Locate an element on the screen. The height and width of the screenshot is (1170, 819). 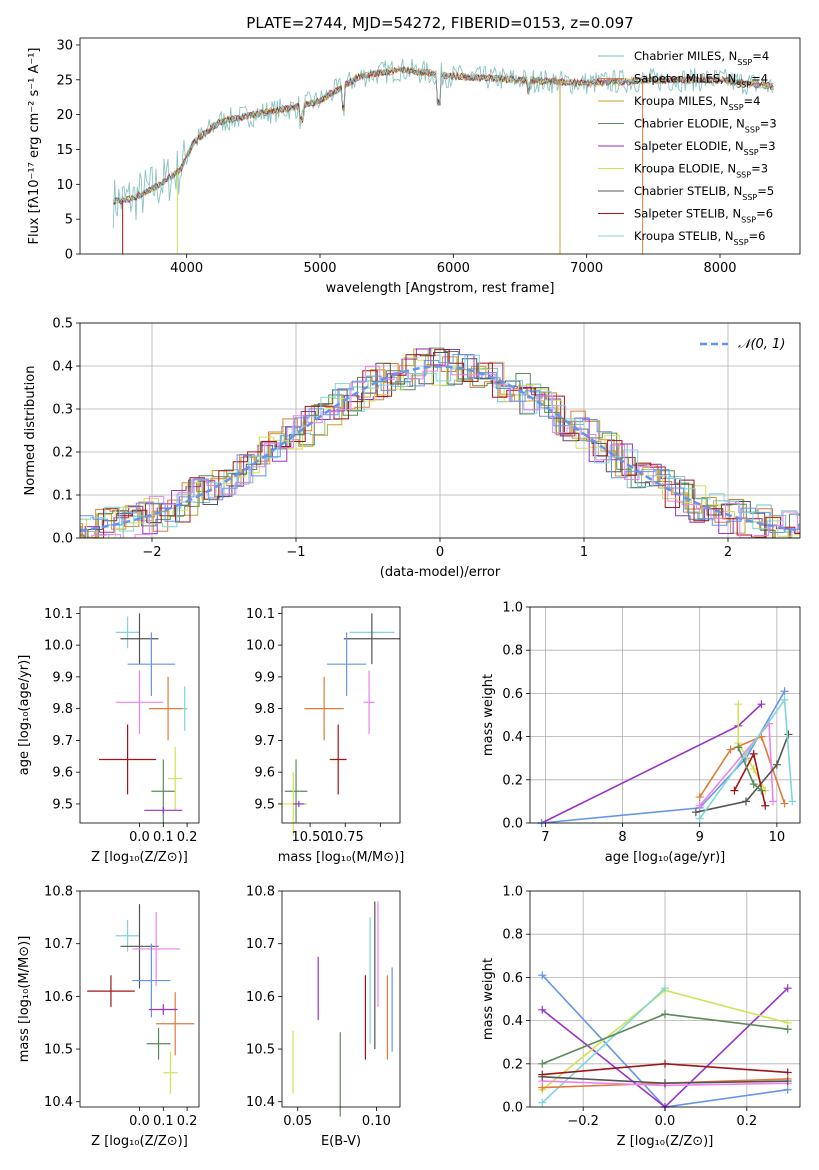
y-tick-label: 10.7 is located at coordinates (260, 944).